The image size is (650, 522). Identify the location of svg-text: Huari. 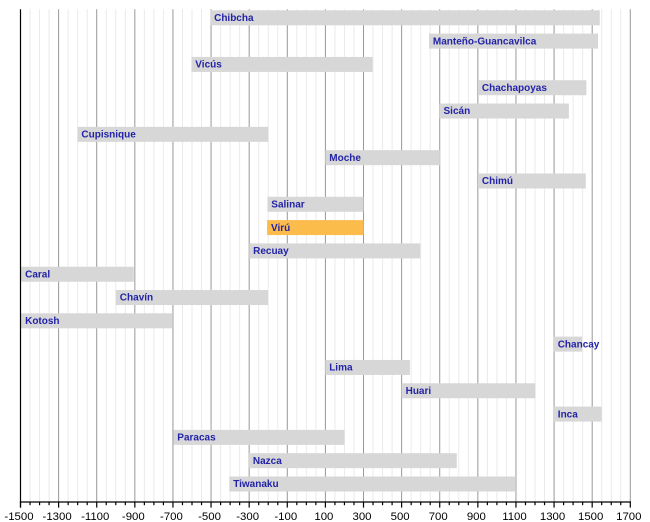
(419, 391).